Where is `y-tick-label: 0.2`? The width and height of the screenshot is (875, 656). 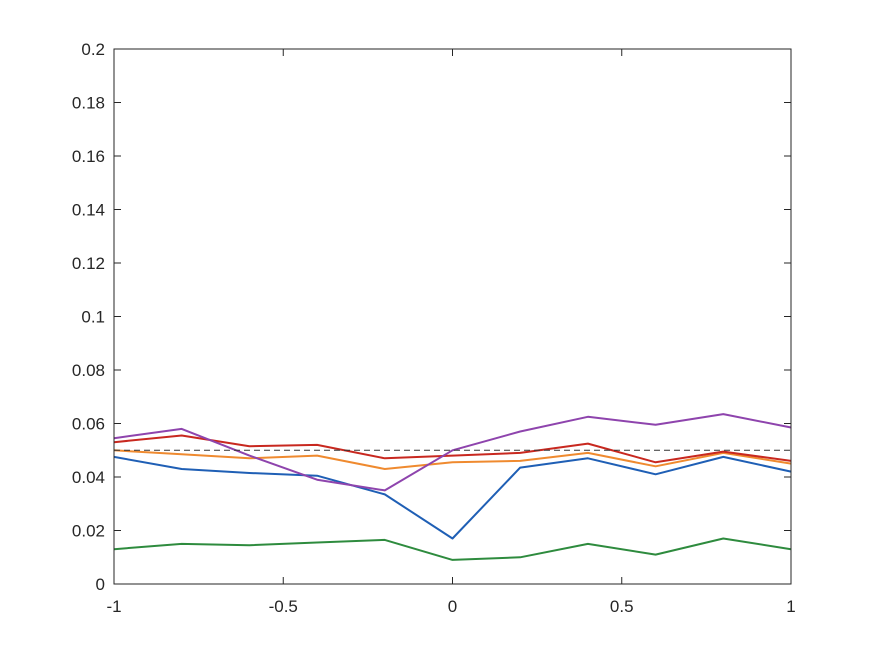
y-tick-label: 0.2 is located at coordinates (93, 49).